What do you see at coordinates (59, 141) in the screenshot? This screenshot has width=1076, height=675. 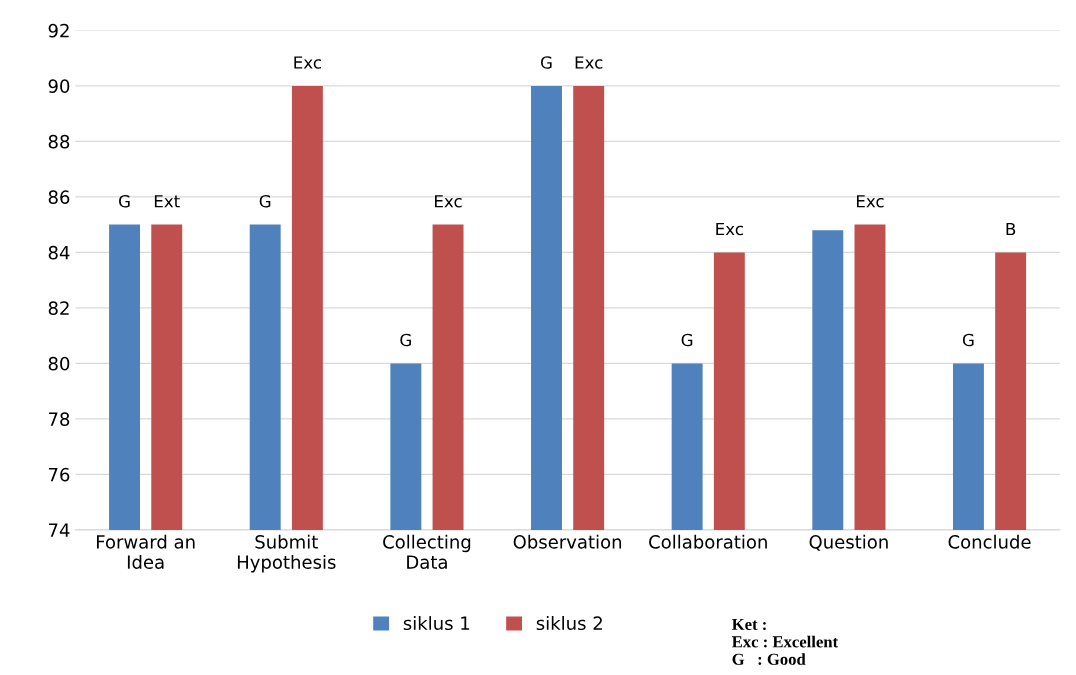 I see `y-tick-label: 88` at bounding box center [59, 141].